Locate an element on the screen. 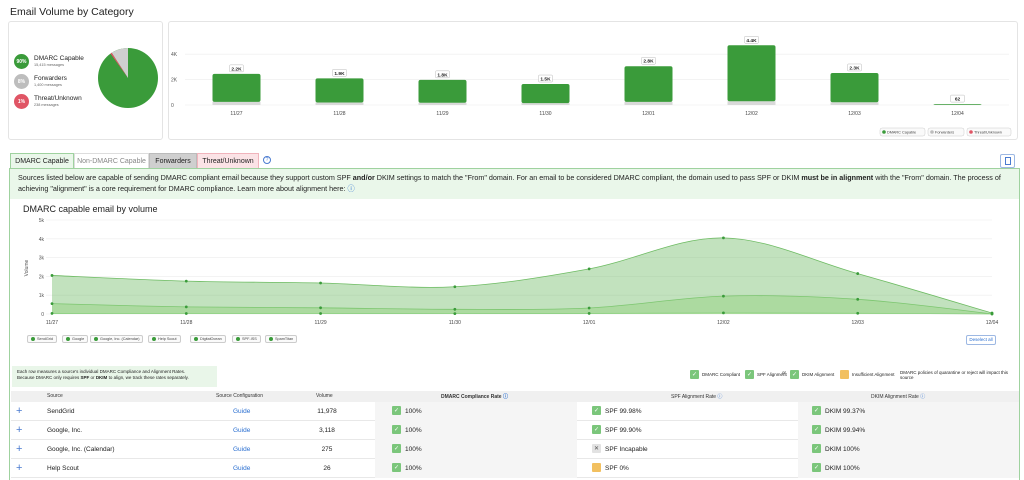 The width and height of the screenshot is (1024, 480). category-donut-chart is located at coordinates (128, 80).